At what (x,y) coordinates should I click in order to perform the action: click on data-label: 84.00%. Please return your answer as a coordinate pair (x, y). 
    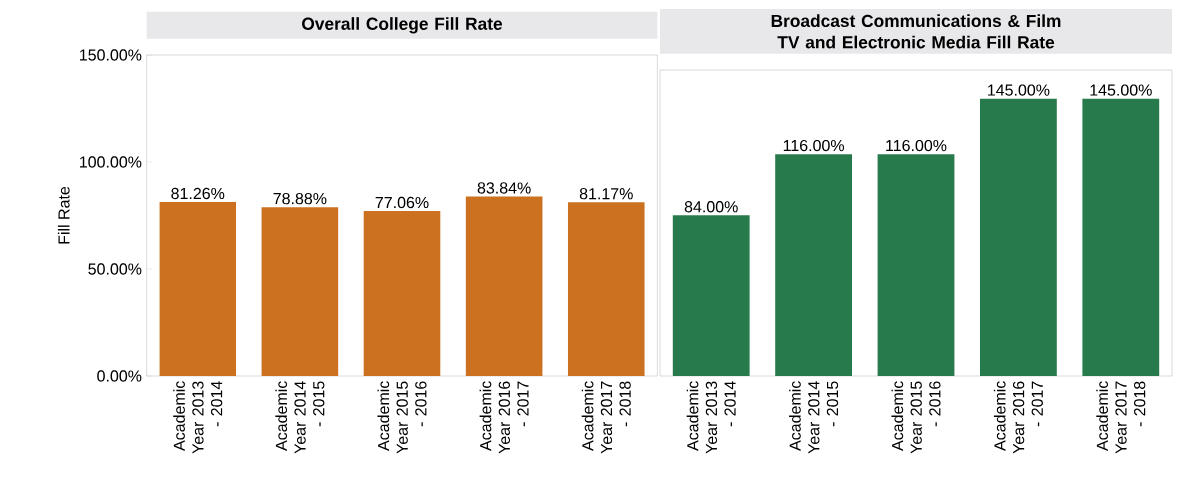
    Looking at the image, I should click on (711, 207).